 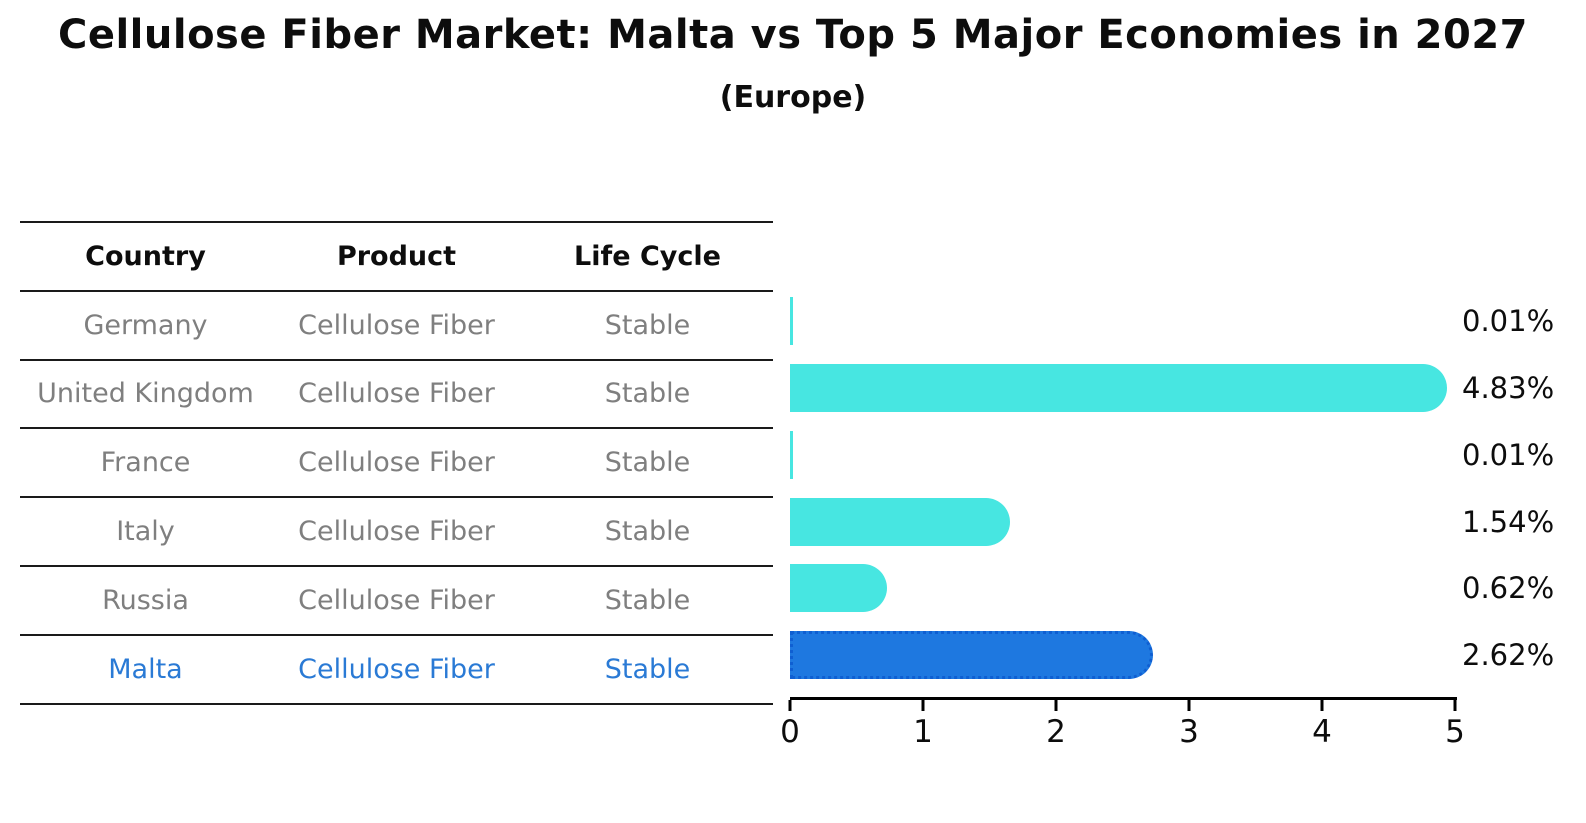 I want to click on bar-value-label: 2.62%, so click(x=1508, y=655).